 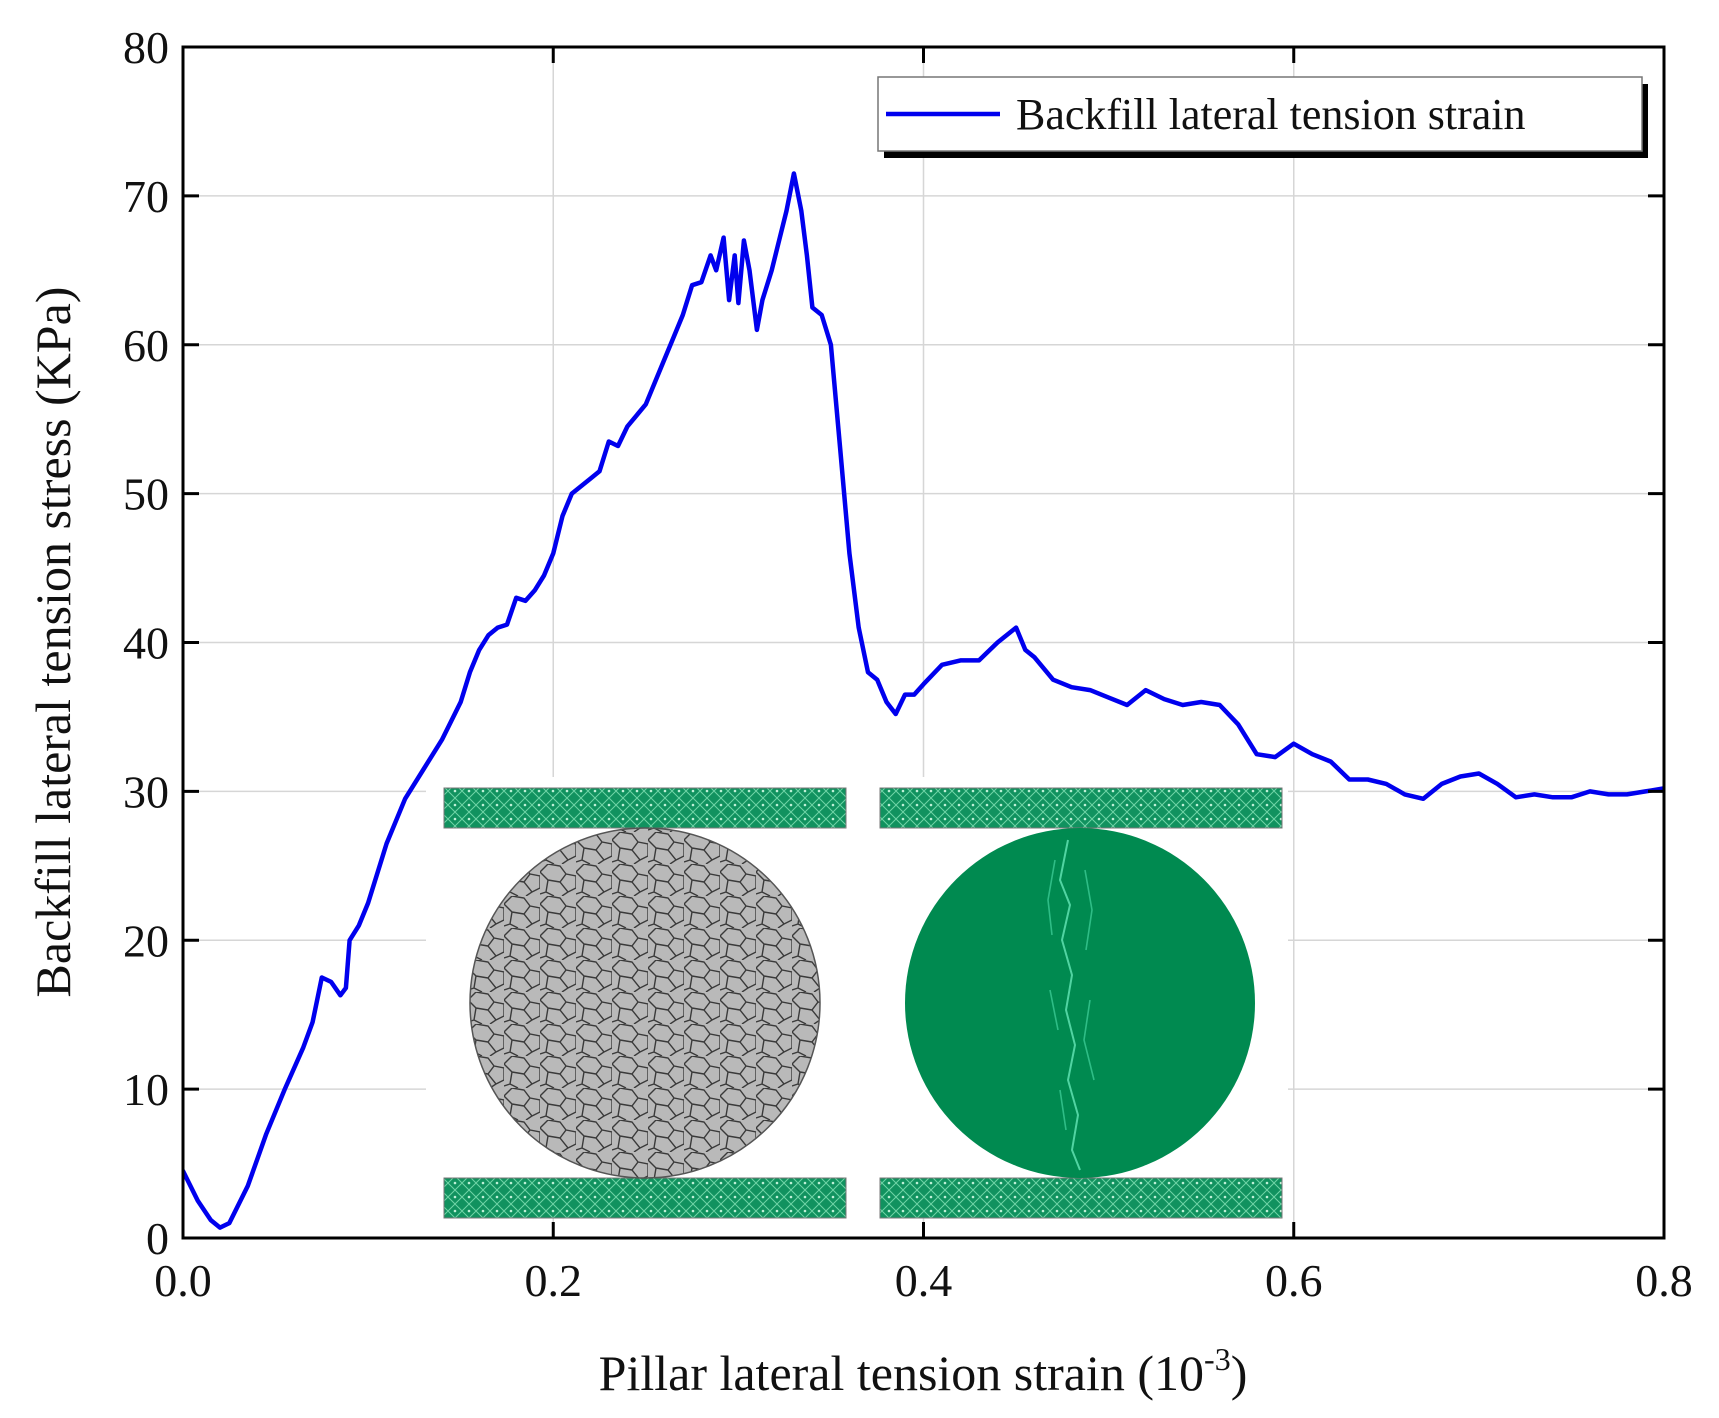 What do you see at coordinates (645, 808) in the screenshot?
I see `left-top-platen` at bounding box center [645, 808].